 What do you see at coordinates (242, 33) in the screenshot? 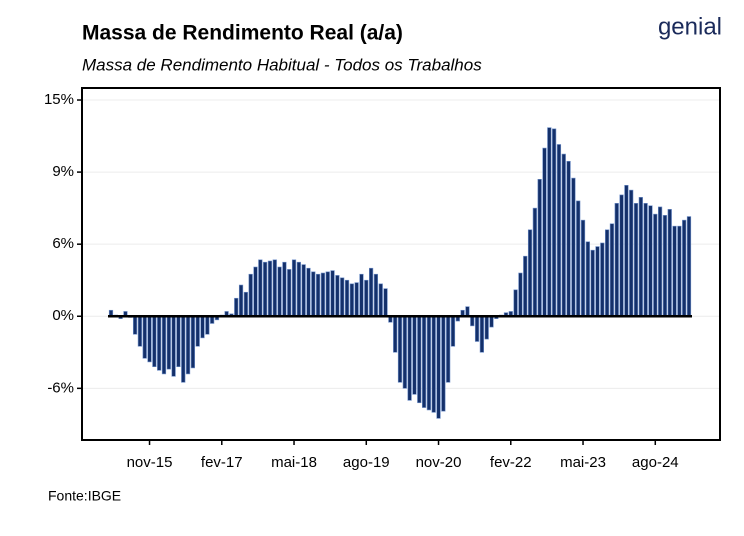
I see `chart-title: Massa de Rendimento Real (a/a)` at bounding box center [242, 33].